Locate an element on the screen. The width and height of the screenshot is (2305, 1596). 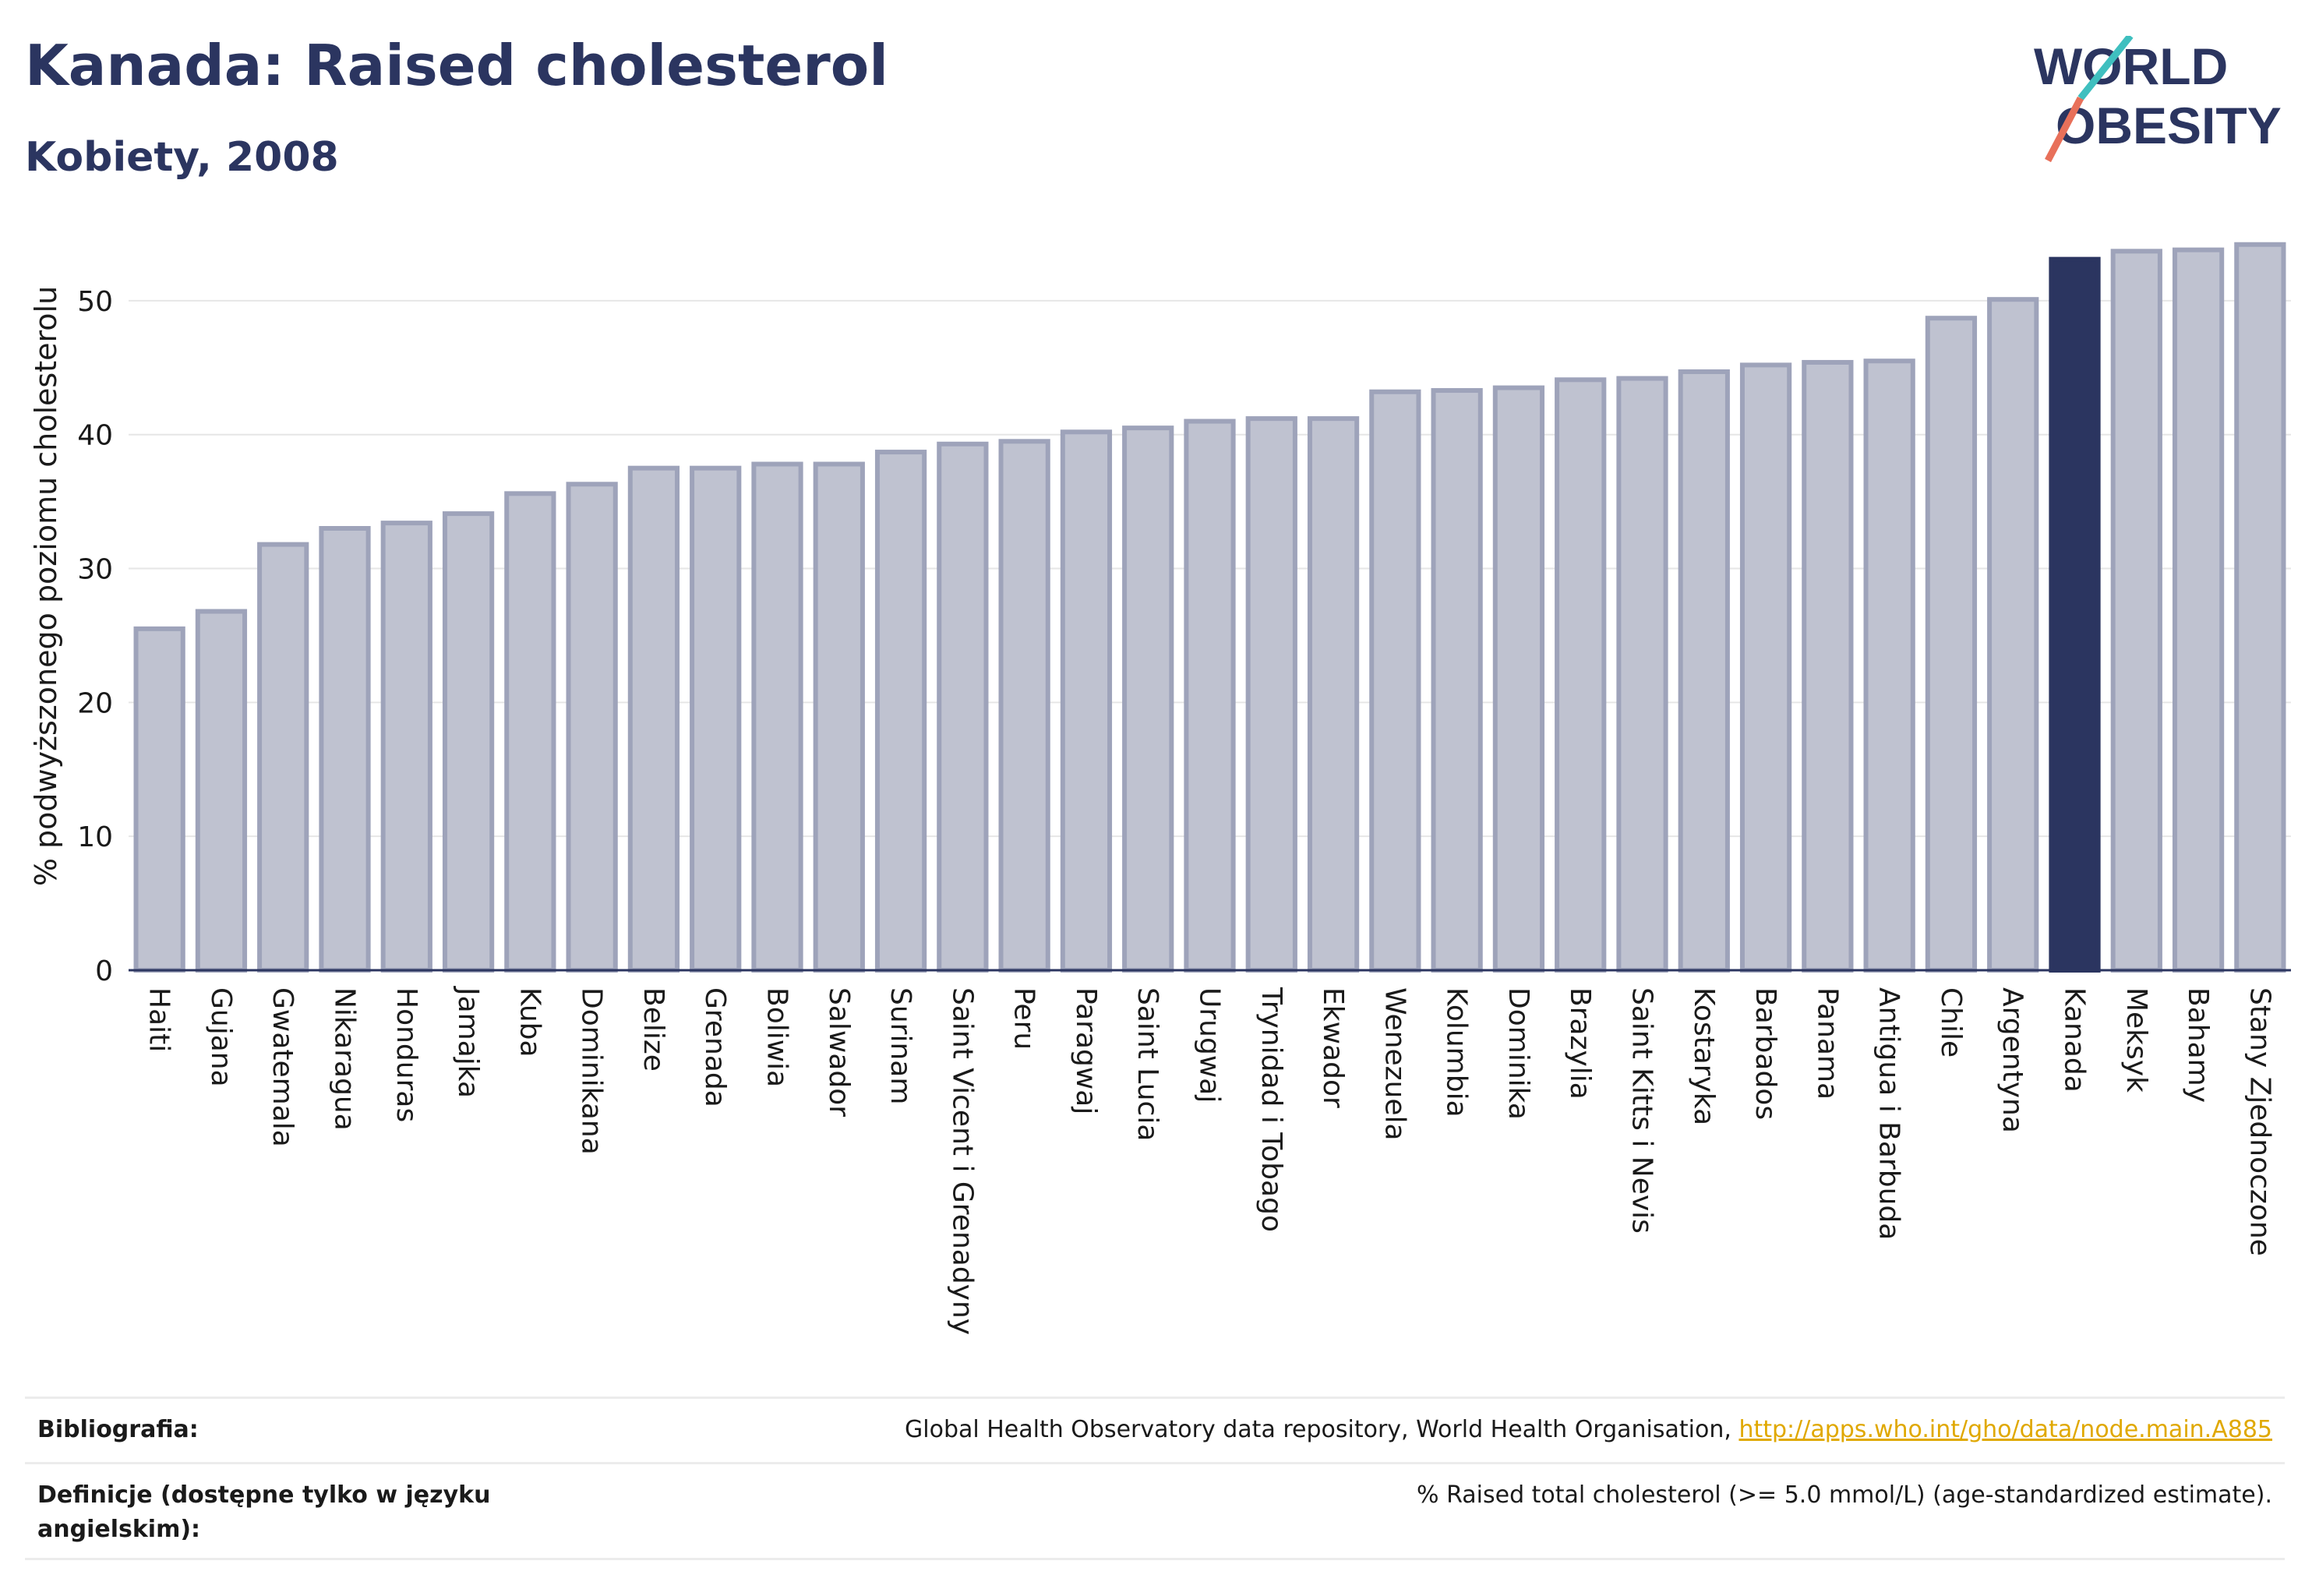
x-tick-label: Chile is located at coordinates (1951, 1022).